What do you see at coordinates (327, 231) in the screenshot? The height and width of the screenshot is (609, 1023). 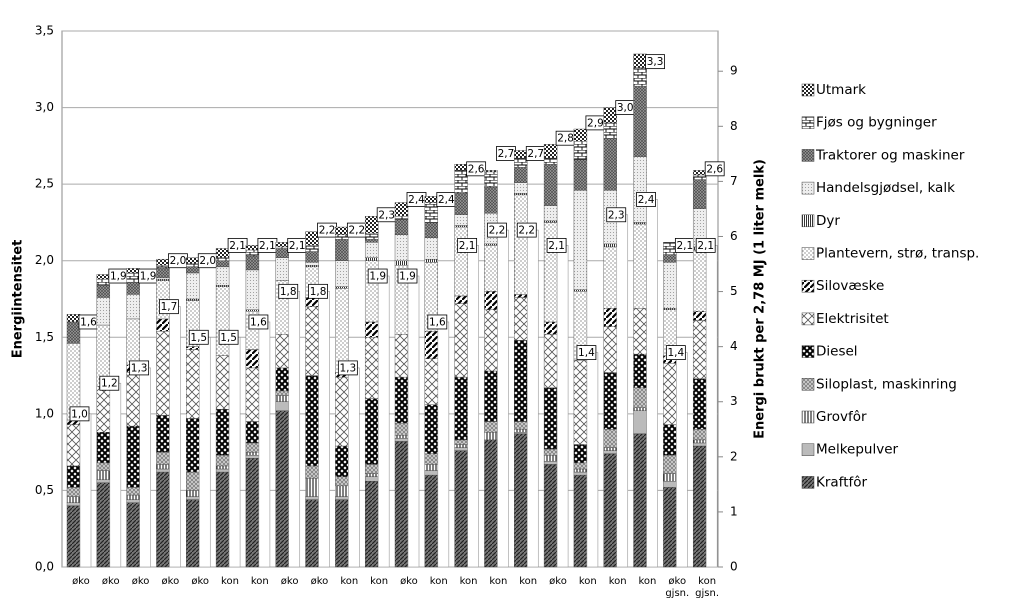 I see `total-label-text: 2,2` at bounding box center [327, 231].